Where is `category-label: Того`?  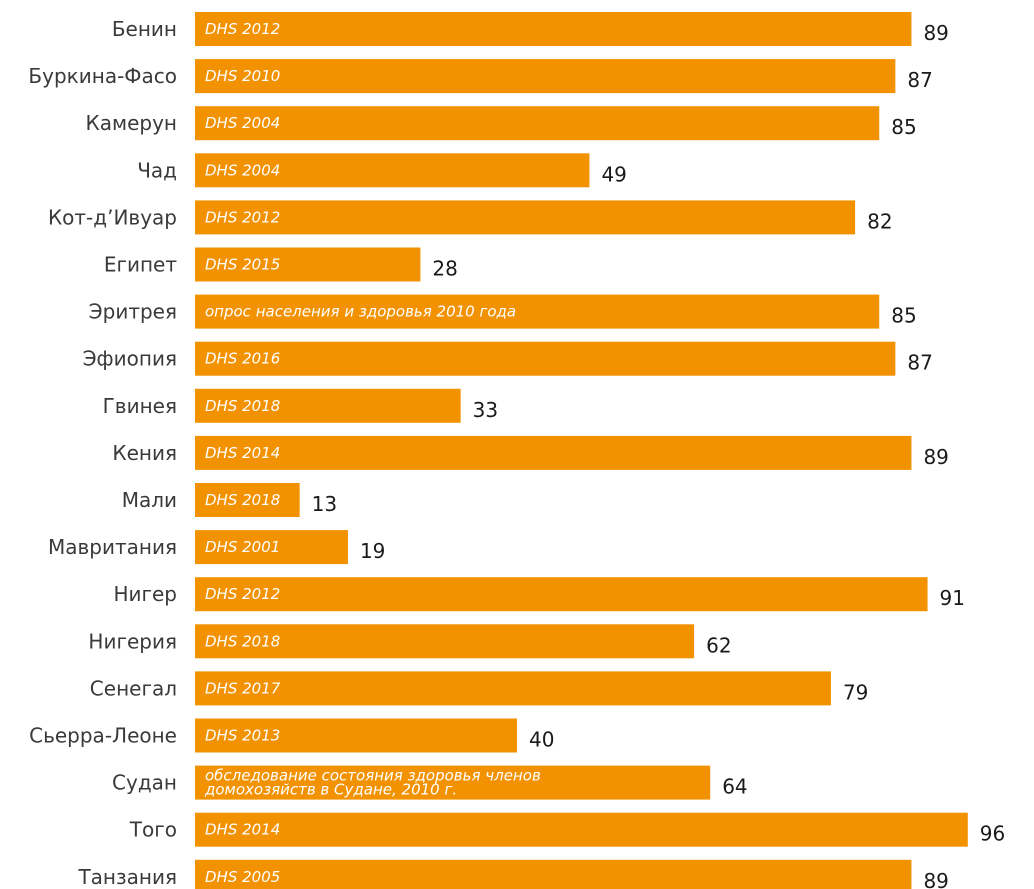 category-label: Того is located at coordinates (153, 830).